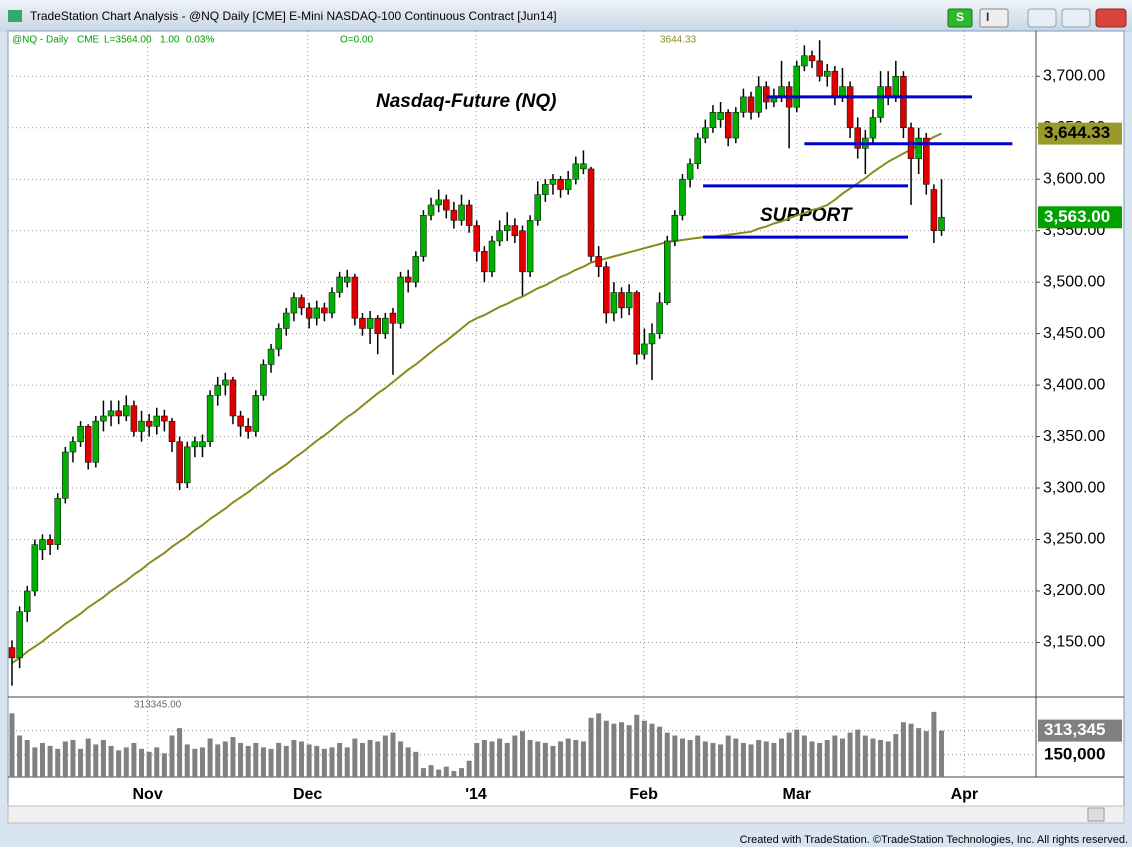  I want to click on strategy-button-label: S, so click(960, 17).